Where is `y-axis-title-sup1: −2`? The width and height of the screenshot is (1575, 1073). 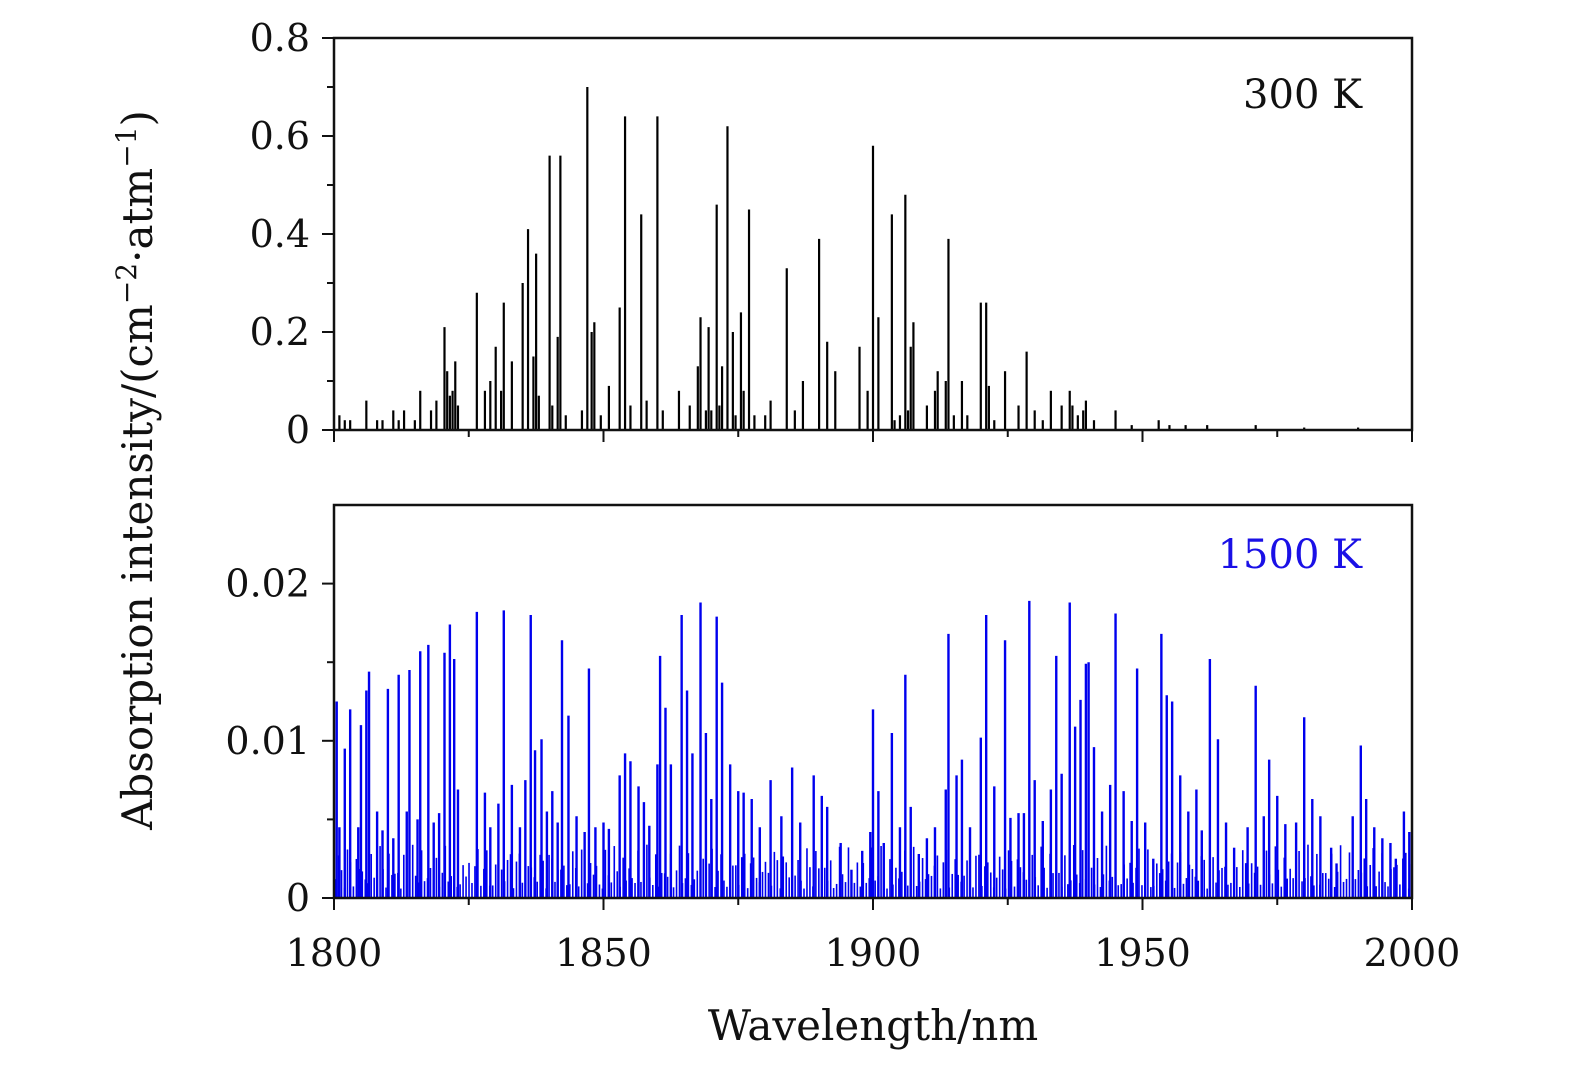
y-axis-title-sup1: −2 is located at coordinates (126, 283).